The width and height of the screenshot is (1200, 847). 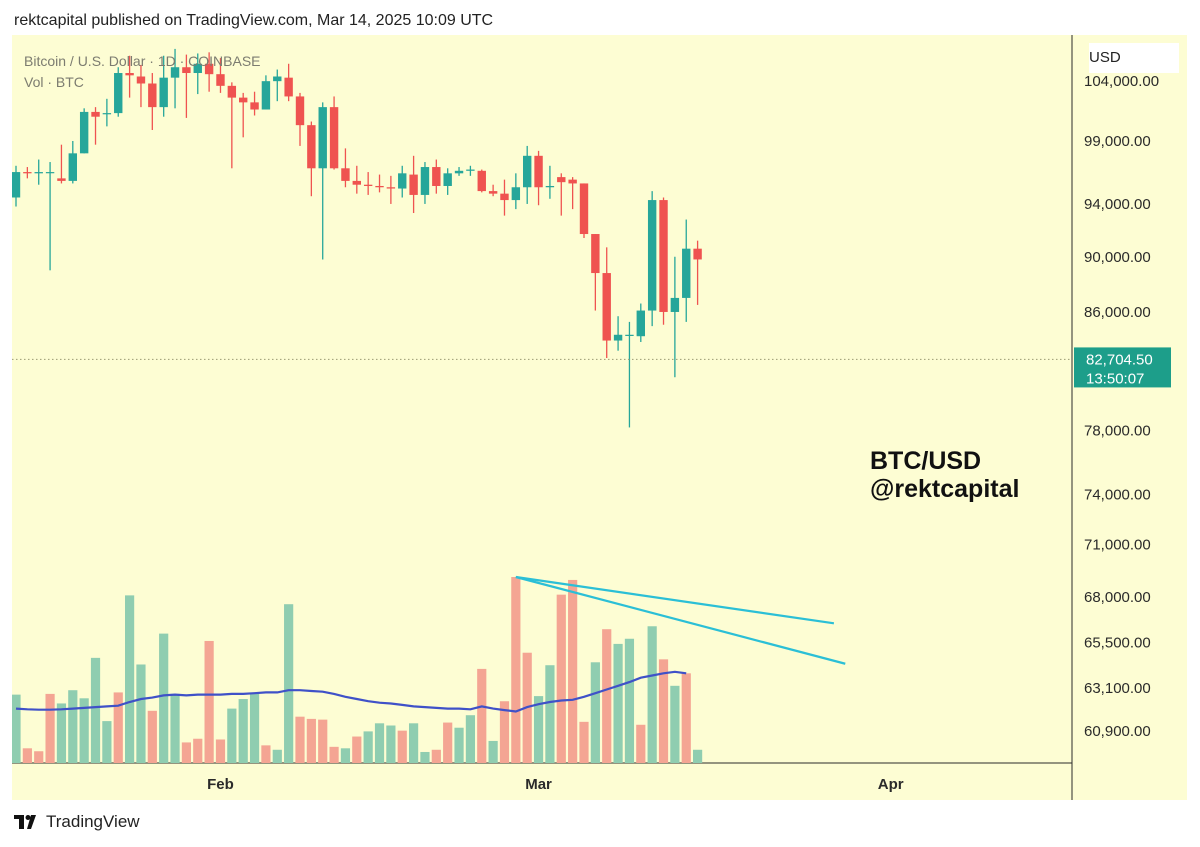 I want to click on price-tick-label: 65,500.00, so click(x=1117, y=643).